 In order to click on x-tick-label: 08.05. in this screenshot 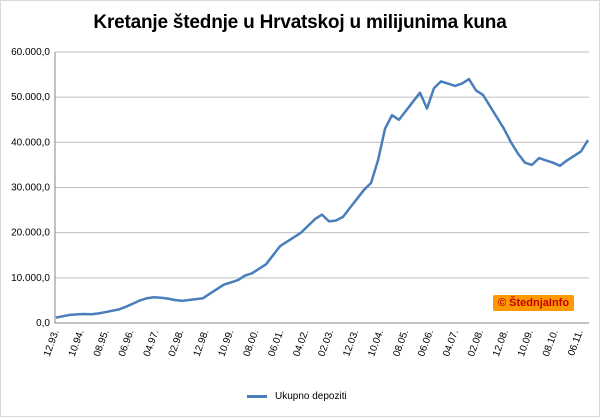, I will do `click(401, 343)`.